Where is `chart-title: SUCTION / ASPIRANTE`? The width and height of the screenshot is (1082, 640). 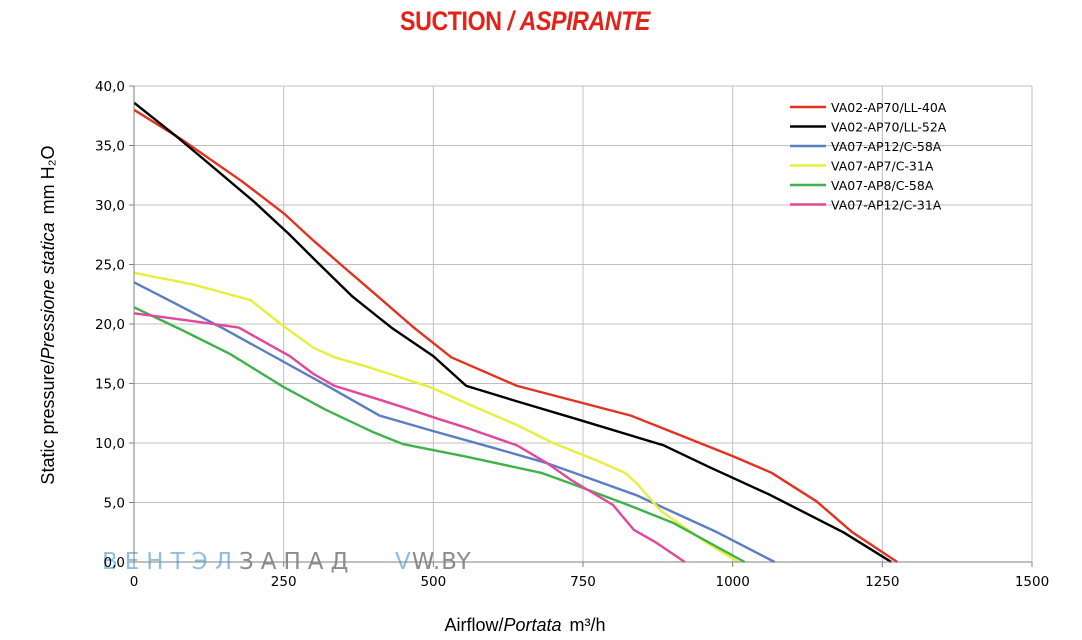 chart-title: SUCTION / ASPIRANTE is located at coordinates (525, 21).